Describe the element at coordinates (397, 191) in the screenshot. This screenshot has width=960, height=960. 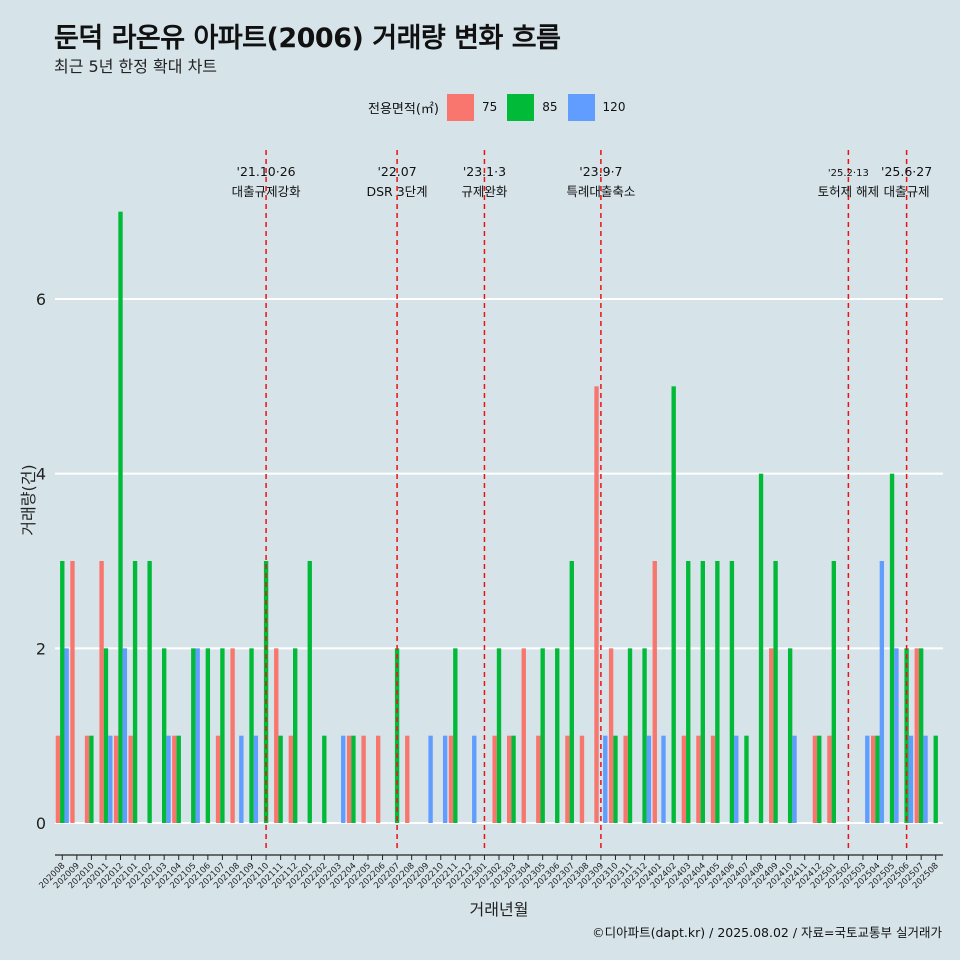
I see `annotation-label-202207: DSR 3단계` at that location.